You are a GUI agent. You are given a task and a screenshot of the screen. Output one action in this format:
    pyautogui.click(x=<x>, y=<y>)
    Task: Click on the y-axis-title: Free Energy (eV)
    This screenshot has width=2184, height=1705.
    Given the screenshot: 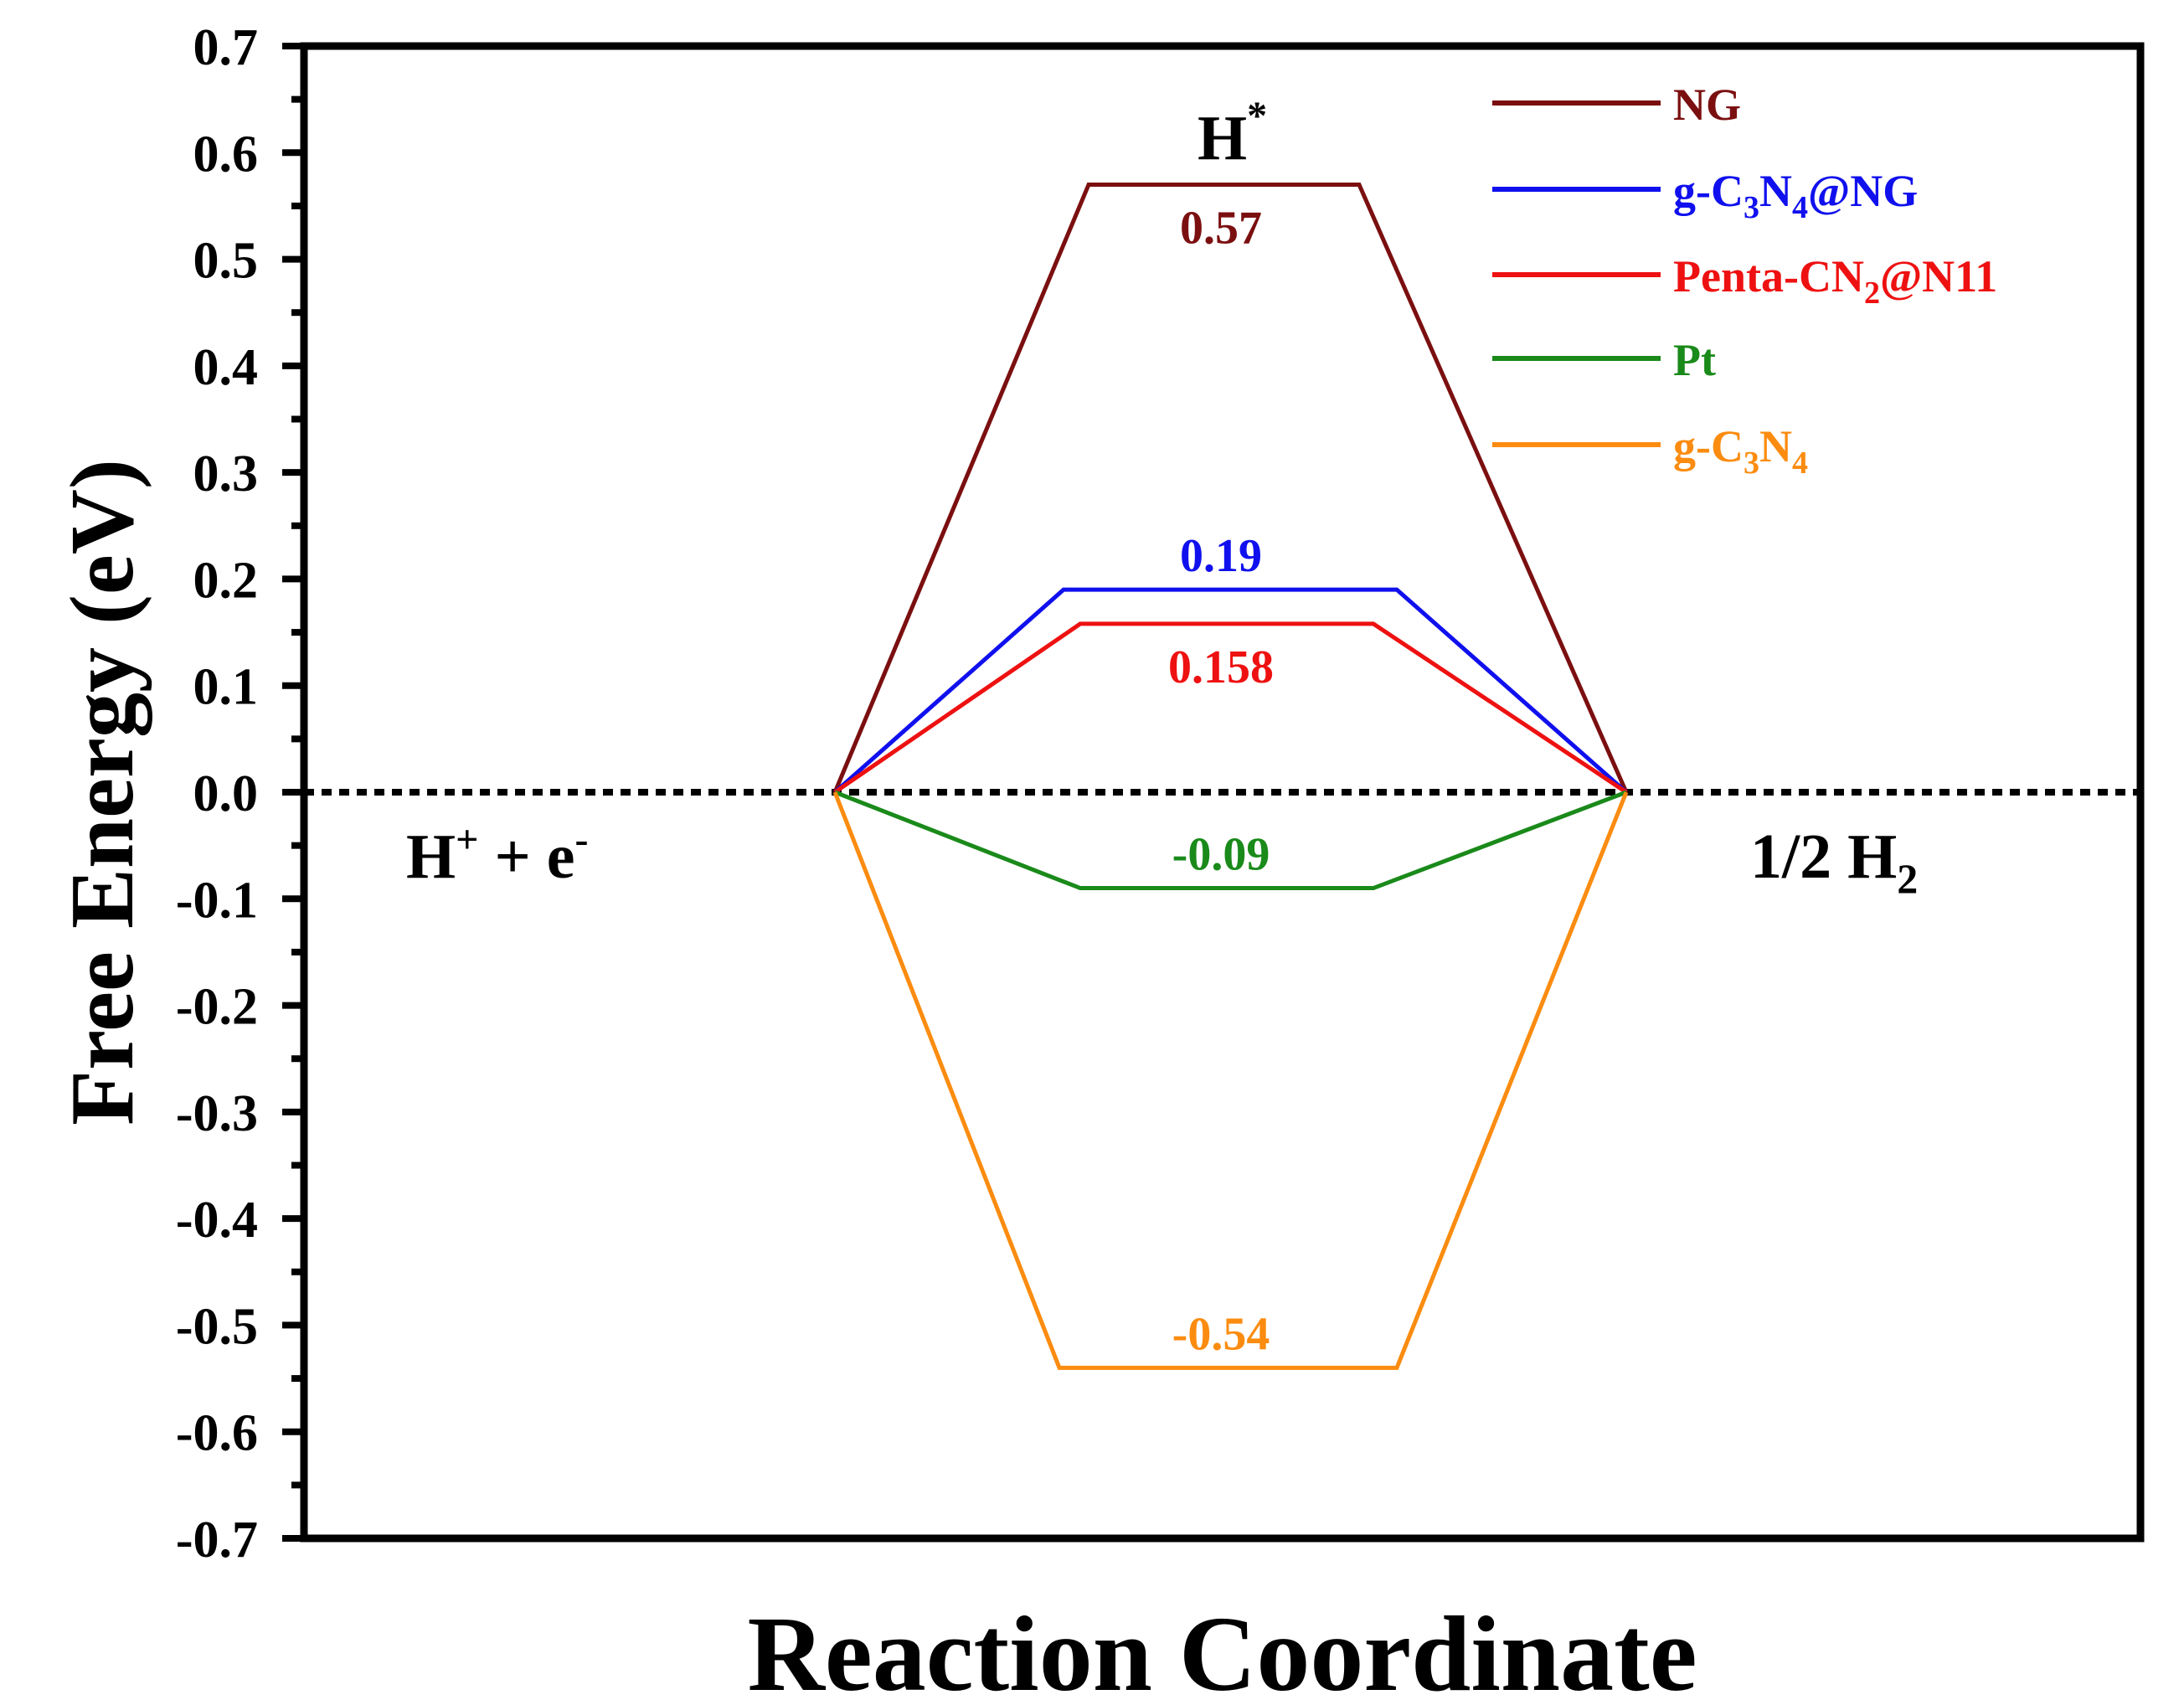 What is the action you would take?
    pyautogui.click(x=103, y=793)
    